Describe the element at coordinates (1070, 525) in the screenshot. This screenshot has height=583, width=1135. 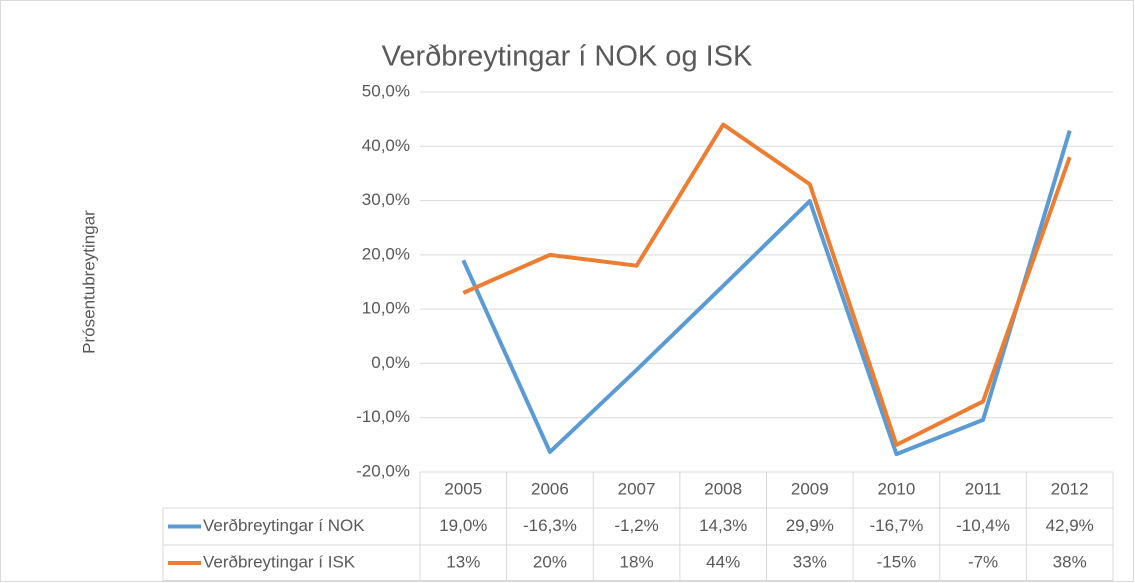
I see `table-value: 42,9%` at that location.